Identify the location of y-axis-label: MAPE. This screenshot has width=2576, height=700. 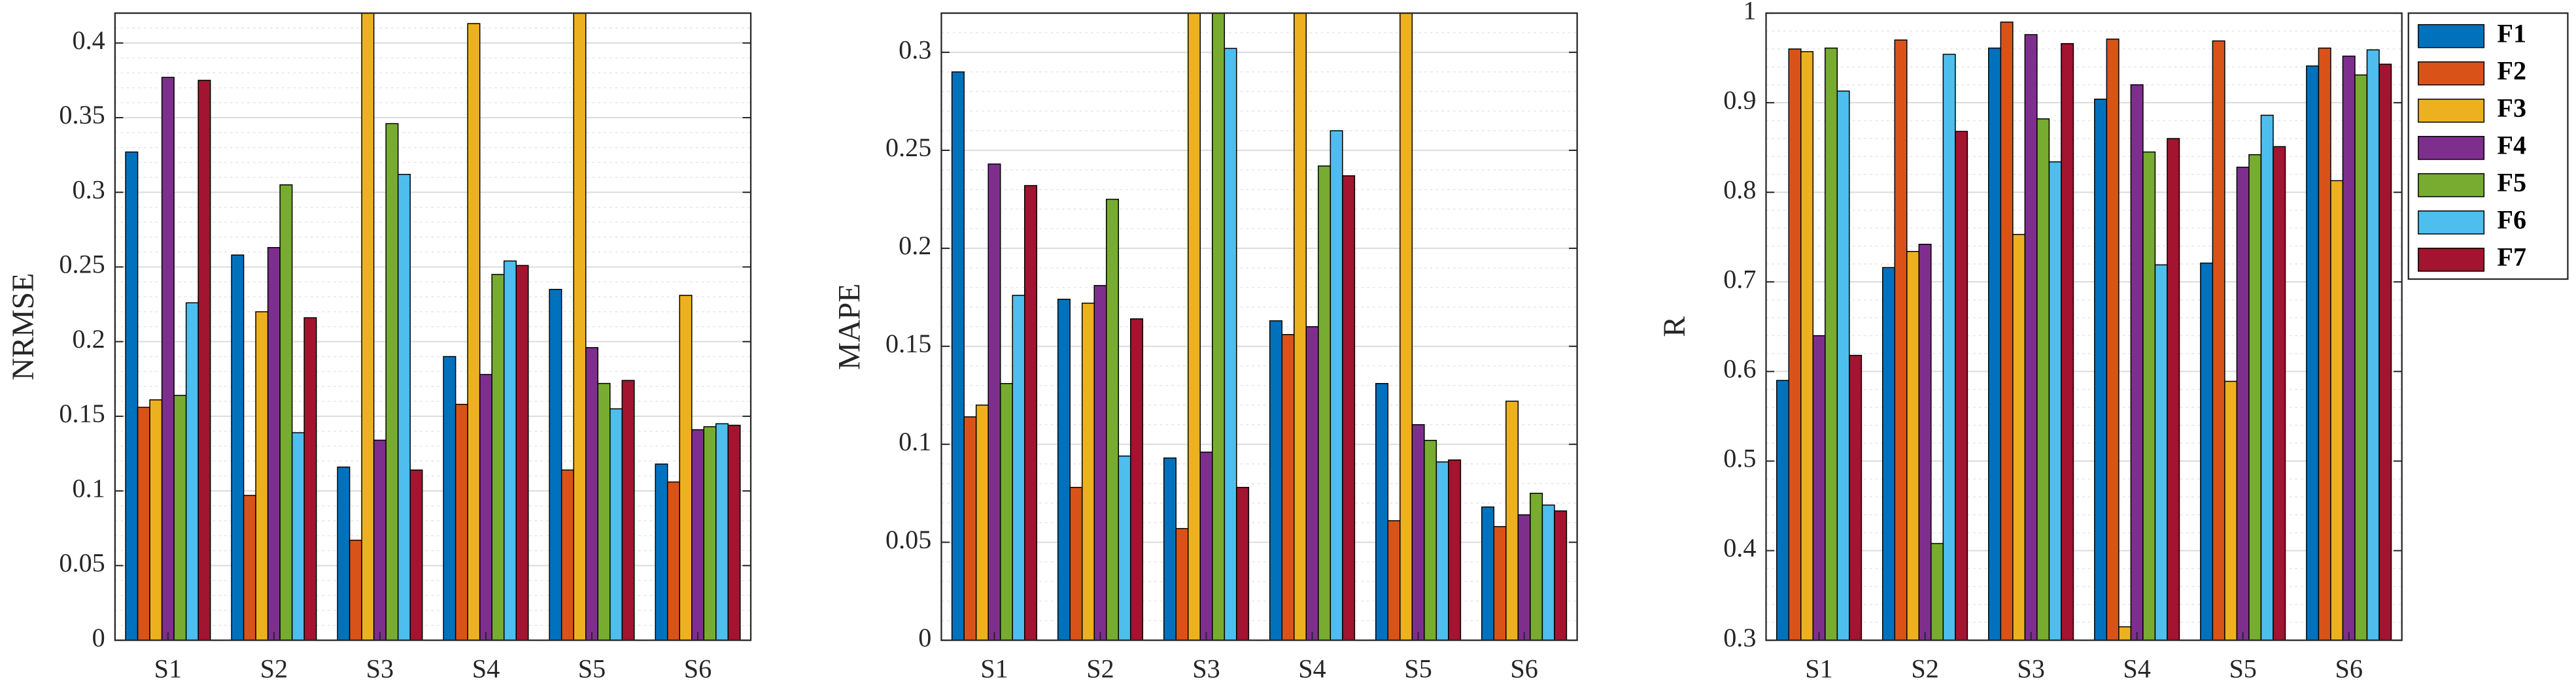
(850, 327).